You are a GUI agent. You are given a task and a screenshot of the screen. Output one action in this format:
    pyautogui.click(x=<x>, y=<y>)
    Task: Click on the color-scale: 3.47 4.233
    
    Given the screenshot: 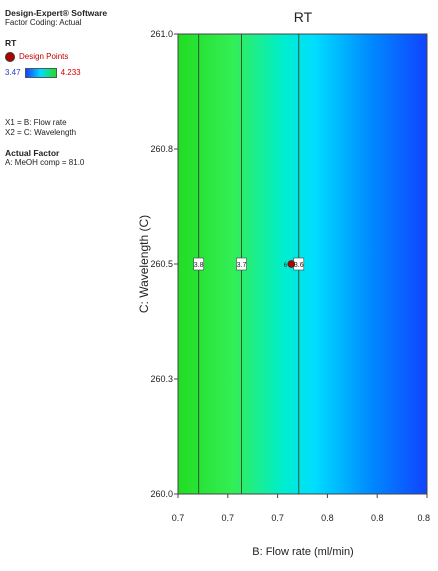 What is the action you would take?
    pyautogui.click(x=80, y=73)
    